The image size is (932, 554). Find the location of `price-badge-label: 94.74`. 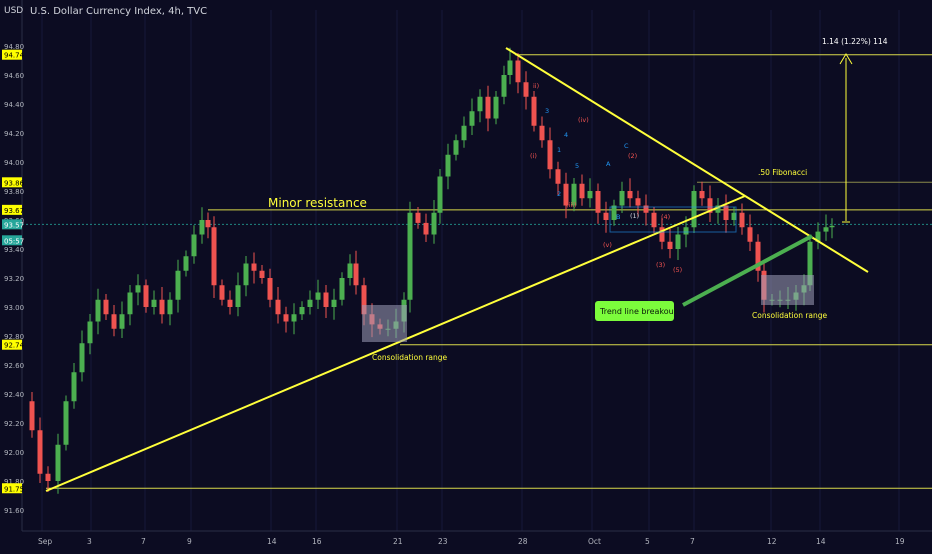

price-badge-label: 94.74 is located at coordinates (14, 56).